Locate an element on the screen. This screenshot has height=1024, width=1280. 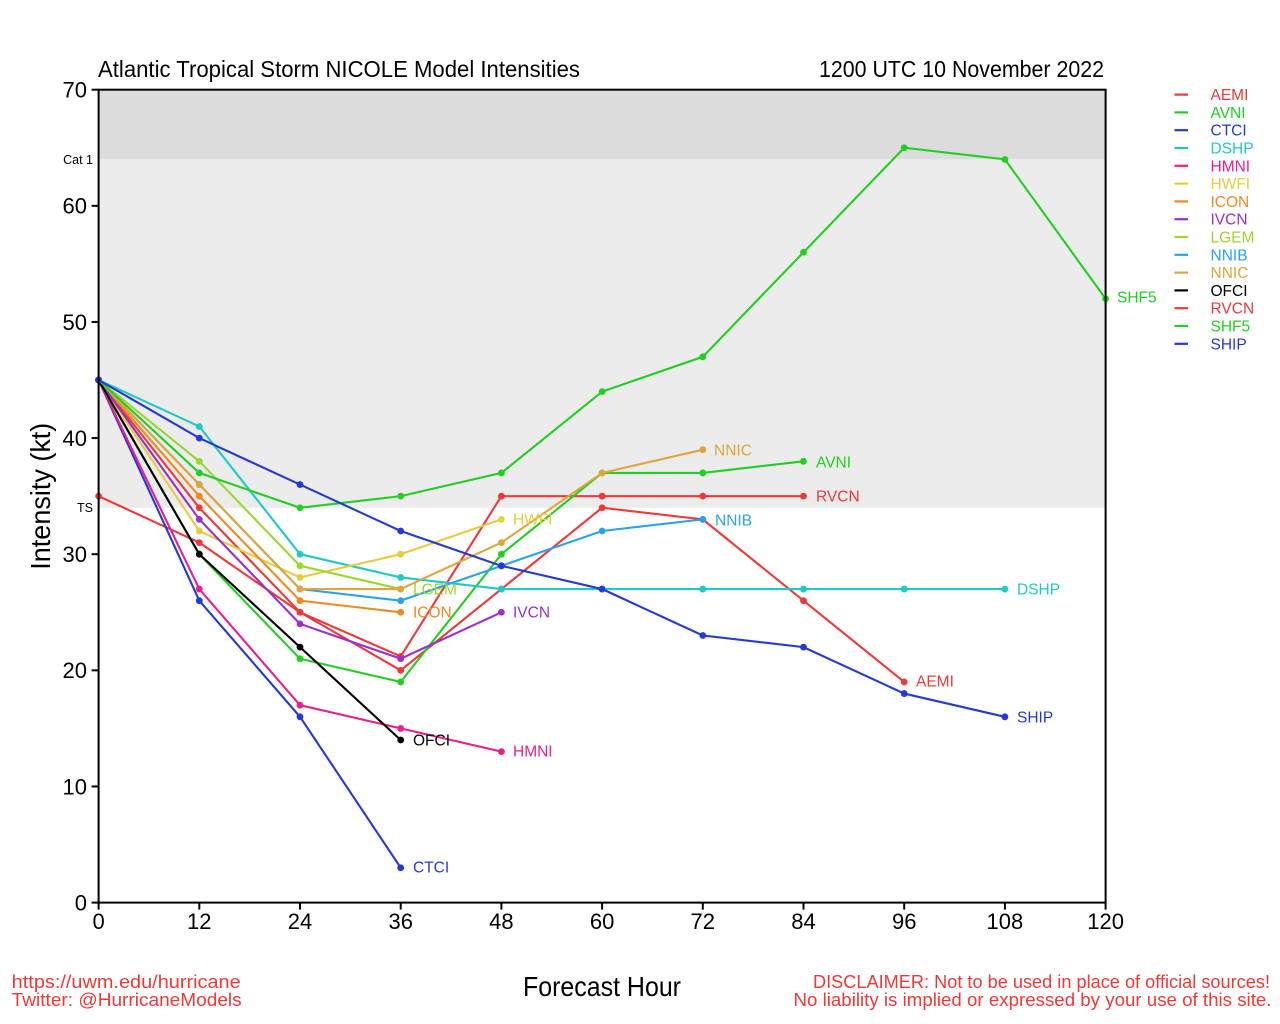
svg-text: 20 is located at coordinates (75, 670).